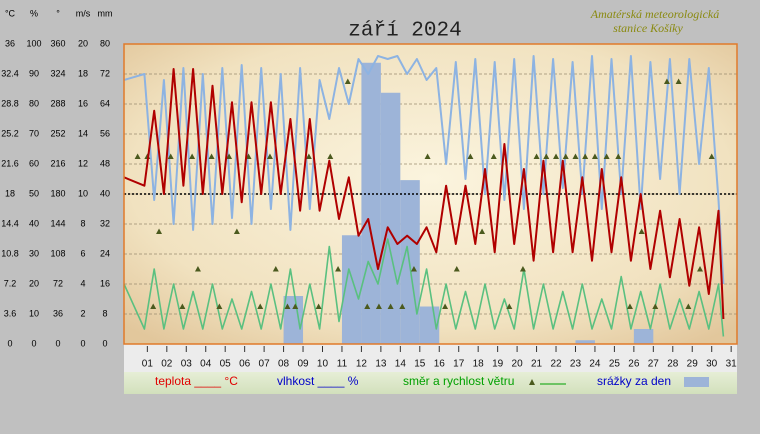  What do you see at coordinates (10, 103) in the screenshot?
I see `y-tick-label: 28.8` at bounding box center [10, 103].